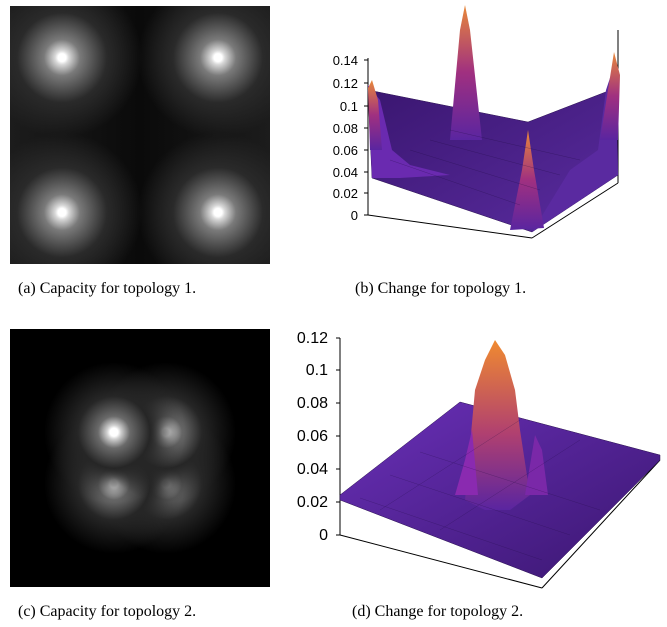 This screenshot has height=627, width=667. Describe the element at coordinates (345, 60) in the screenshot. I see `z-tick-label: 0.14` at that location.